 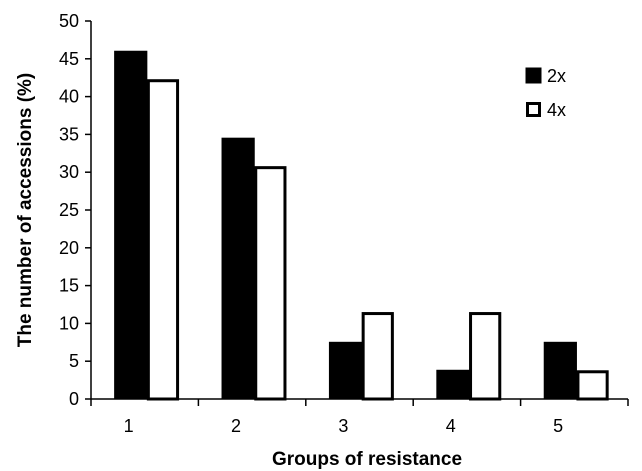 I want to click on x-tick-label: 5, so click(x=558, y=426).